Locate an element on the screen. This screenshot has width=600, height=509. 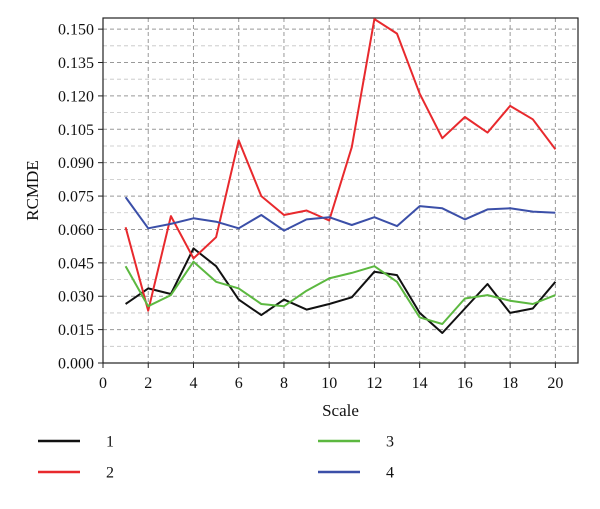
y-tick-label: 0.135 is located at coordinates (76, 63).